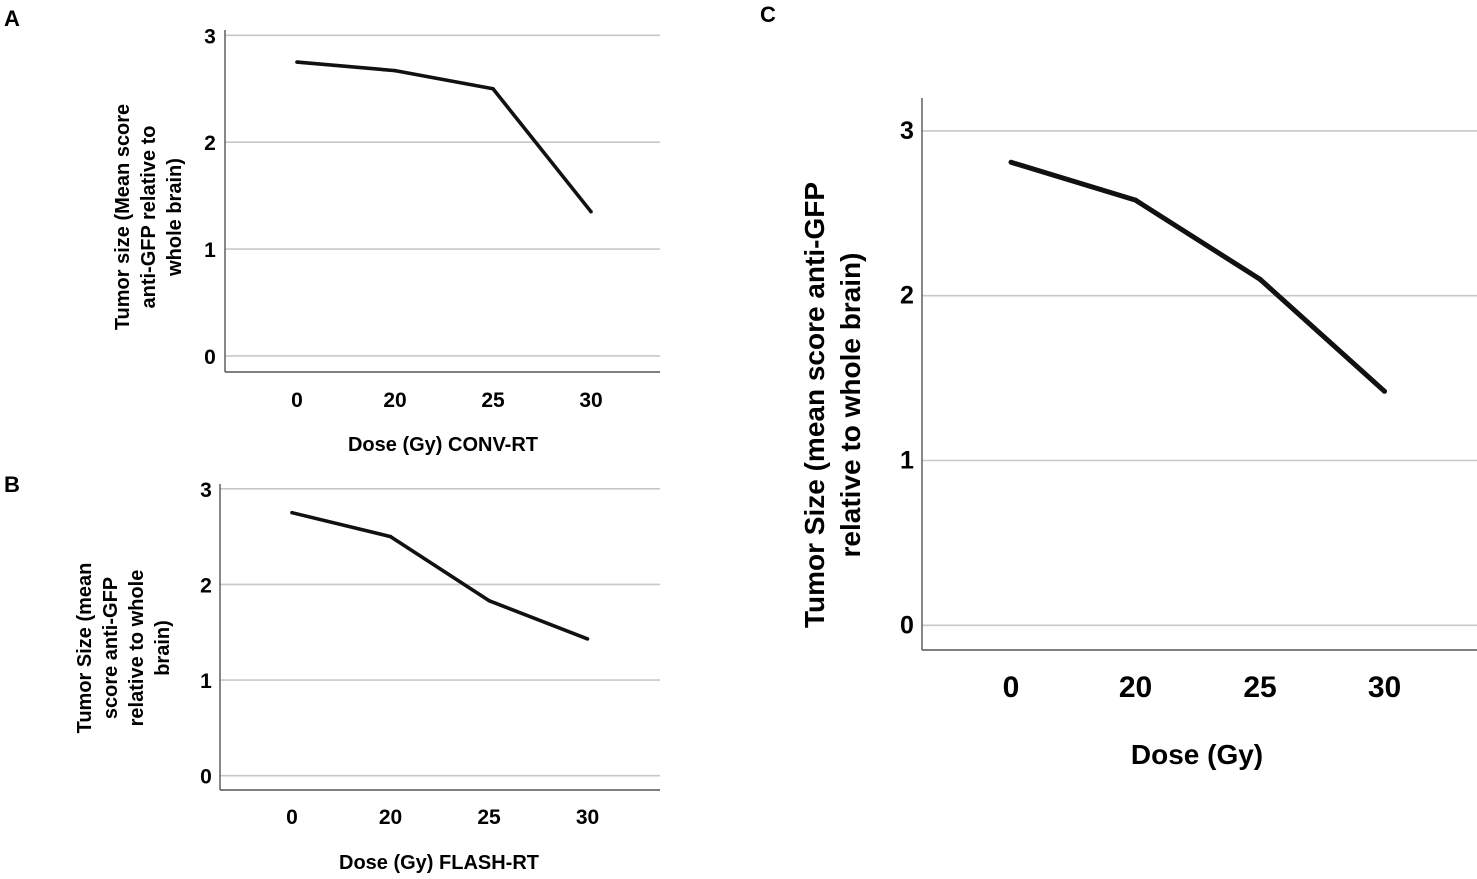  What do you see at coordinates (768, 14) in the screenshot?
I see `panel-label-c: C` at bounding box center [768, 14].